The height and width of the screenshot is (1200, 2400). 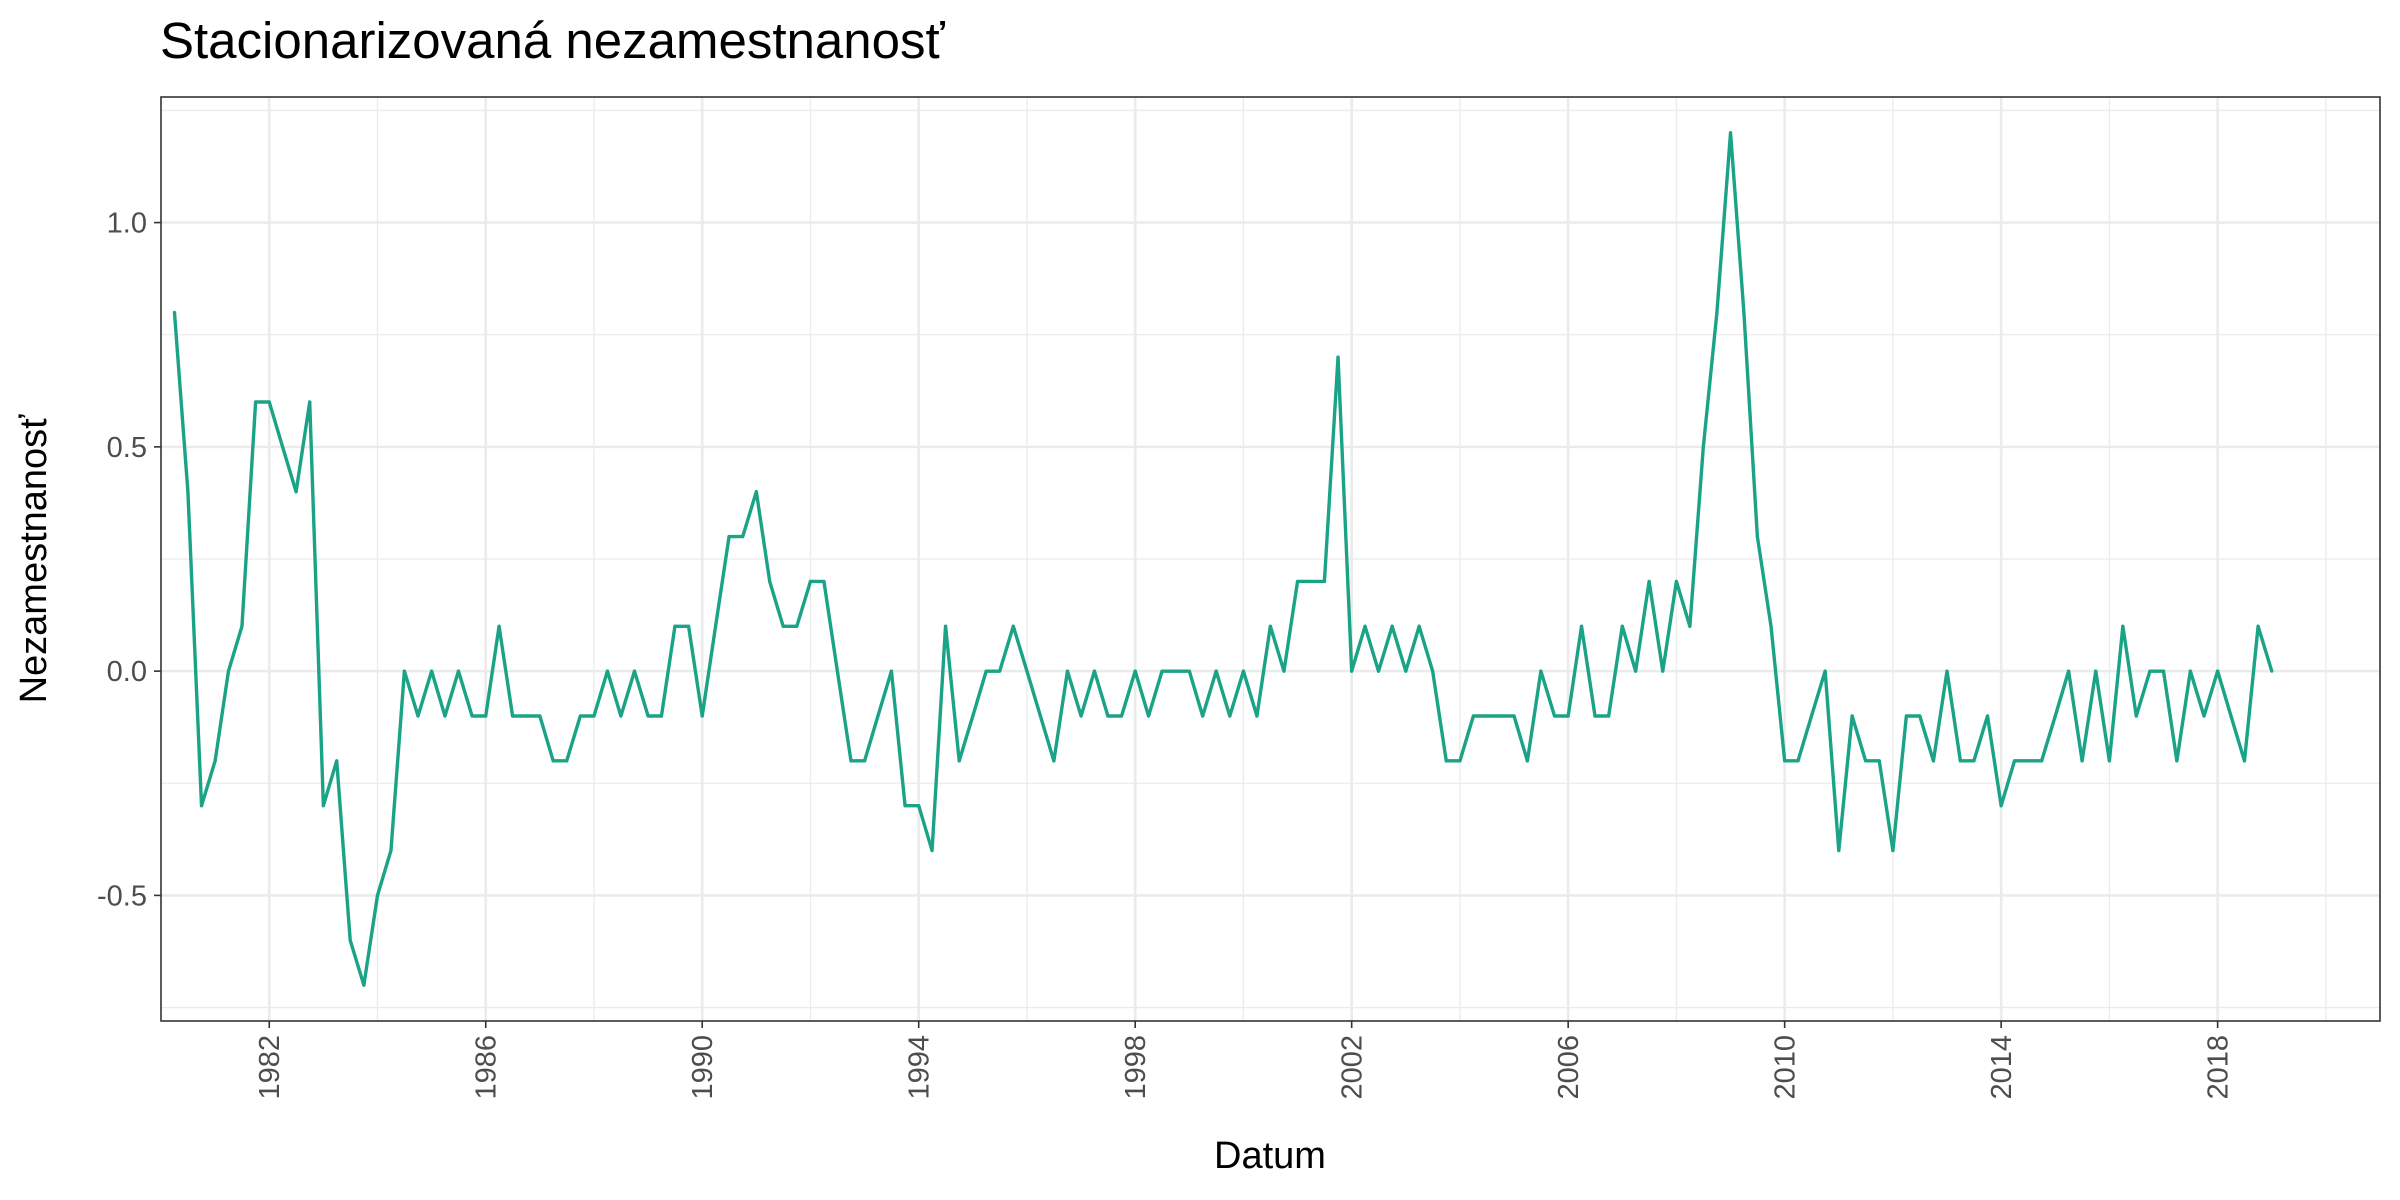 What do you see at coordinates (1786, 1067) in the screenshot?
I see `x-tick-label: 2010` at bounding box center [1786, 1067].